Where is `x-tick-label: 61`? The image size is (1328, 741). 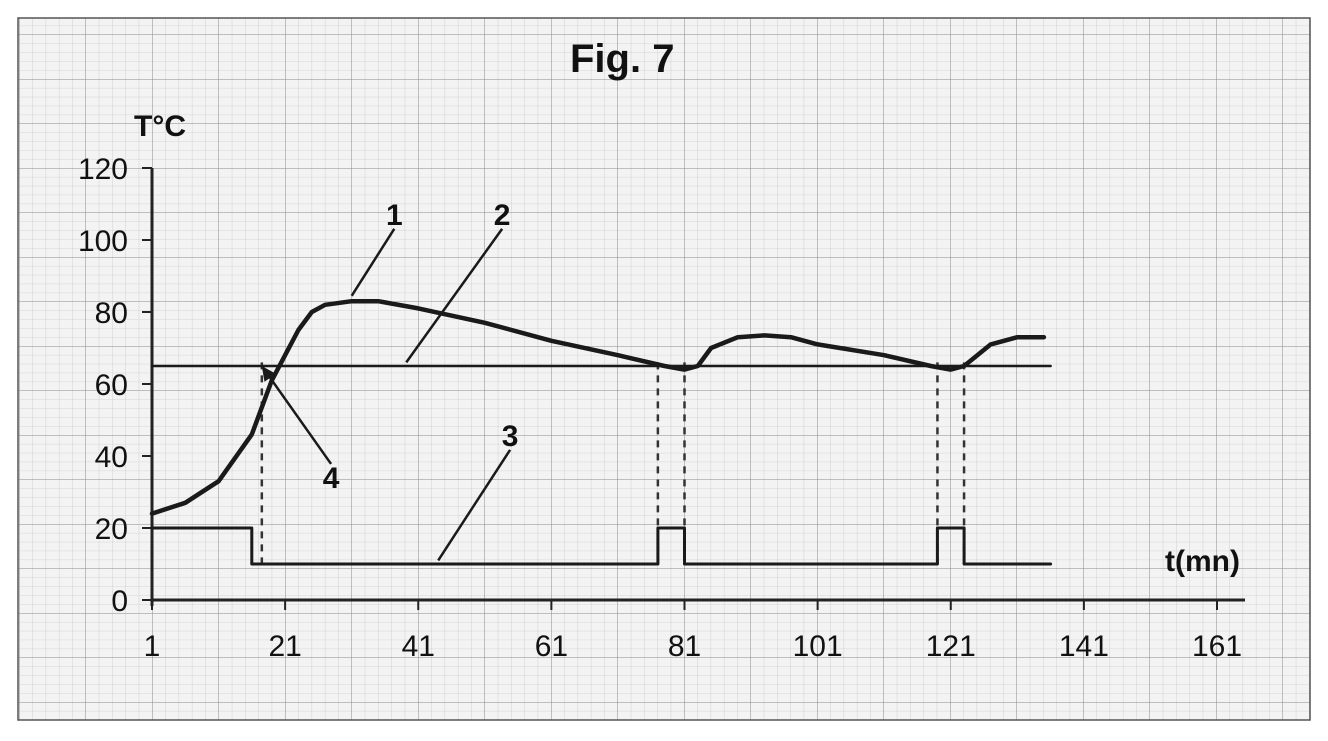 x-tick-label: 61 is located at coordinates (551, 646).